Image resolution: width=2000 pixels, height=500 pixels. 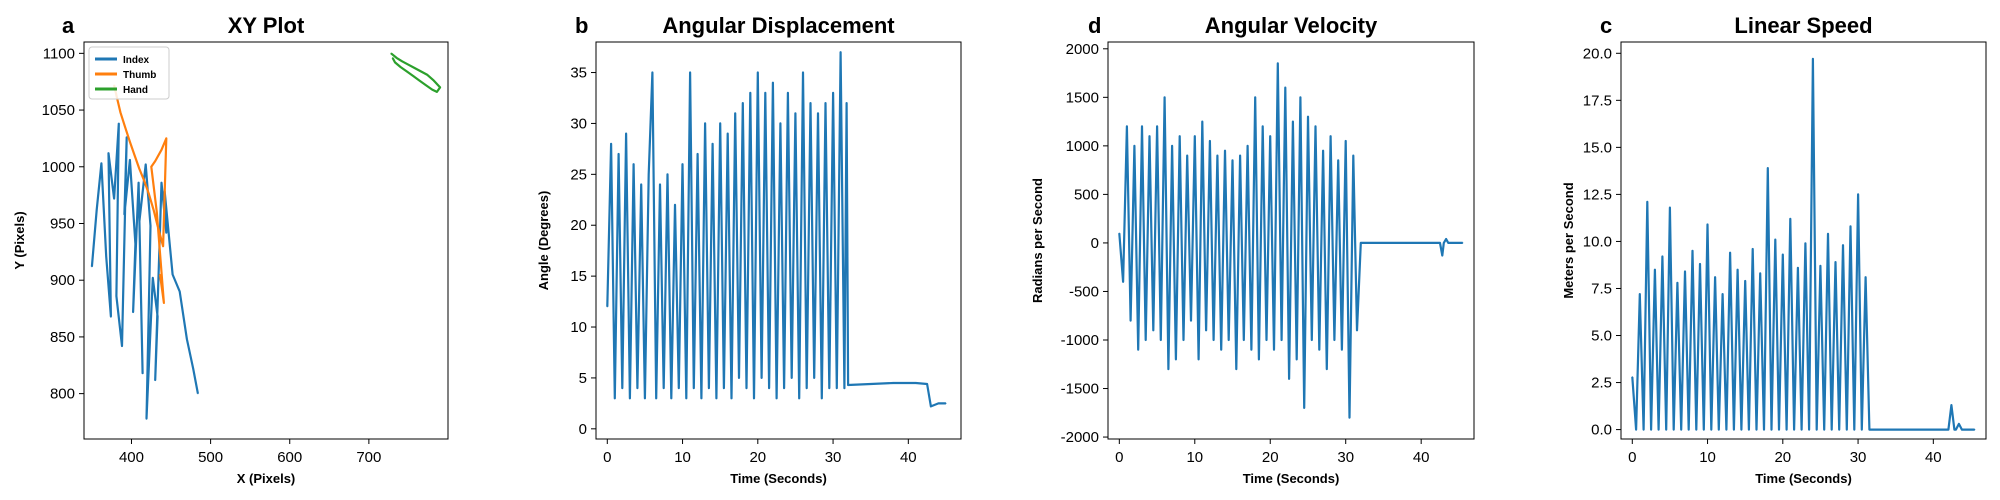 What do you see at coordinates (1933, 457) in the screenshot?
I see `x-tick-label: 40` at bounding box center [1933, 457].